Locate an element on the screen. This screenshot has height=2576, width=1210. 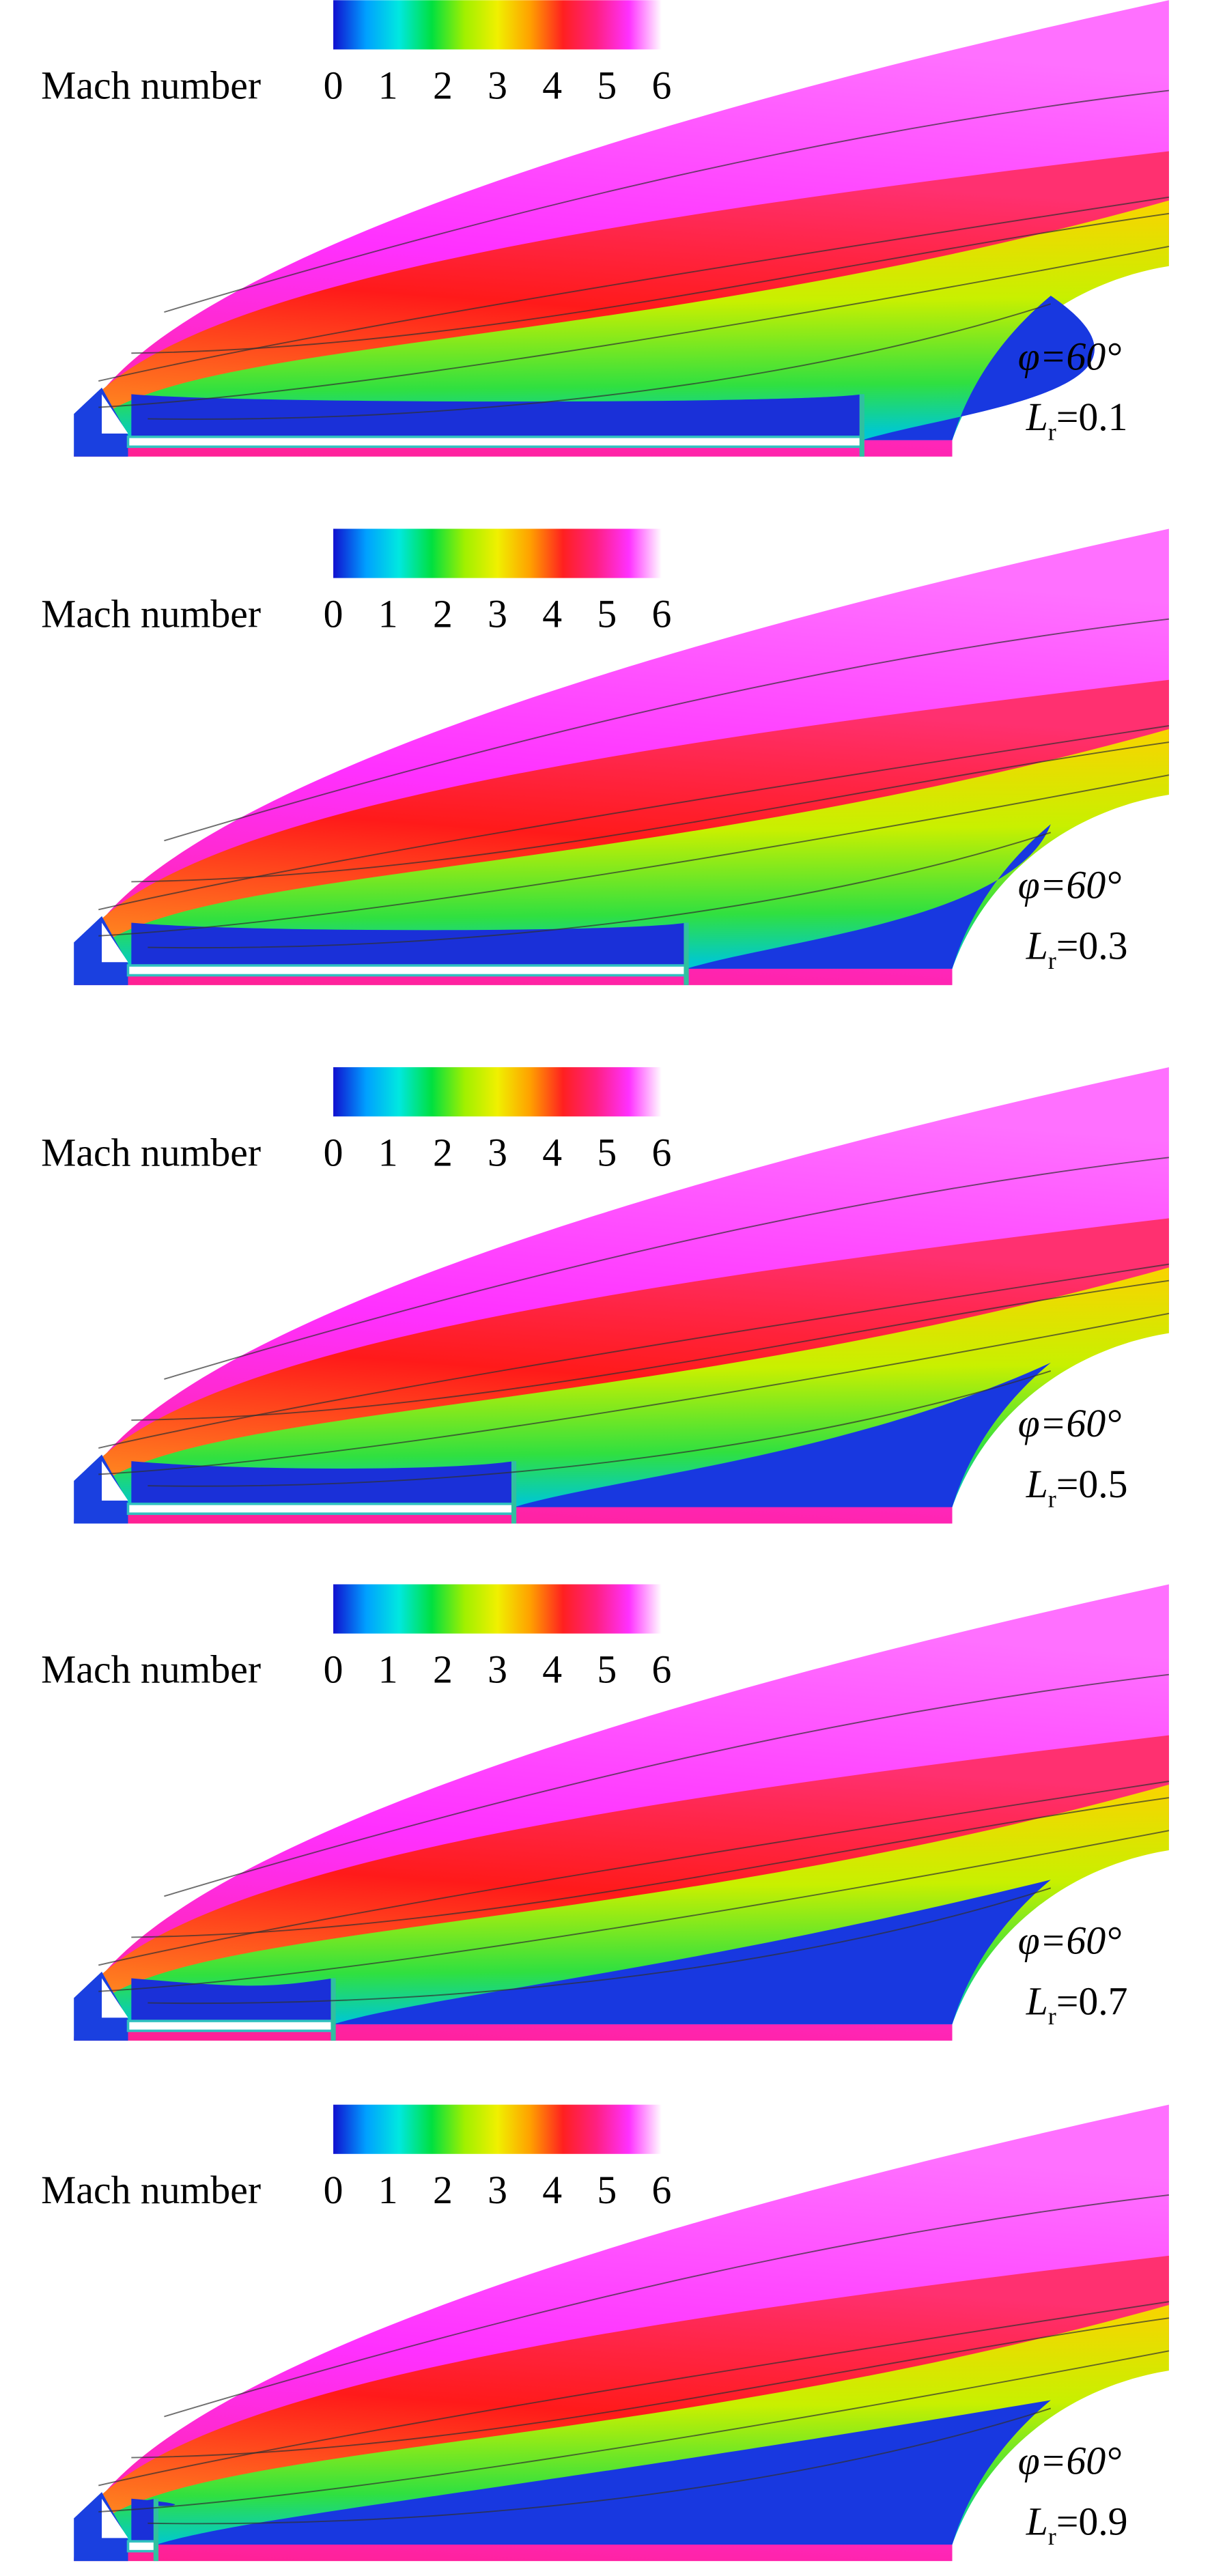
lr-label: Lr=0.3 is located at coordinates (1077, 949).